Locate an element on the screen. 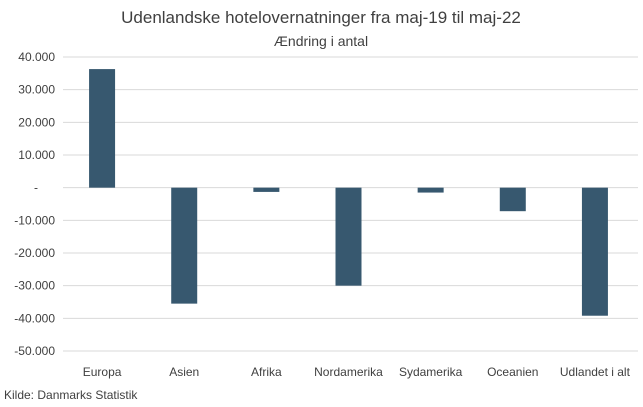 The width and height of the screenshot is (643, 407). y-tick-label: -10.000 is located at coordinates (34, 220).